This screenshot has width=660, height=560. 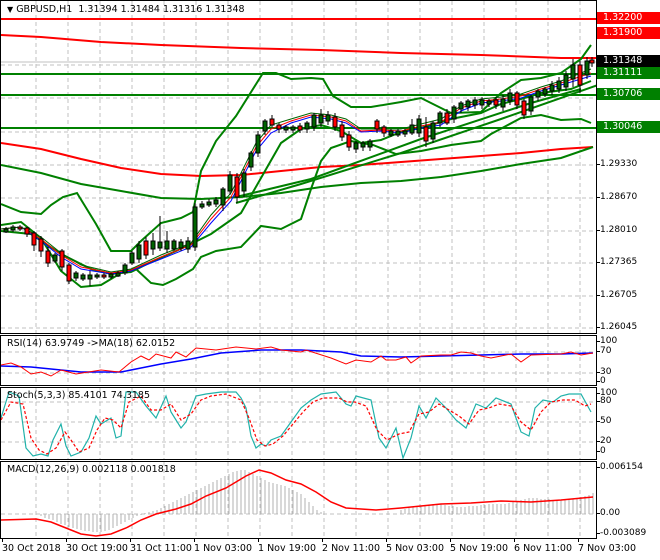 I want to click on macd-axis: 0.006154 0.00 -0.003089, so click(x=628, y=500).